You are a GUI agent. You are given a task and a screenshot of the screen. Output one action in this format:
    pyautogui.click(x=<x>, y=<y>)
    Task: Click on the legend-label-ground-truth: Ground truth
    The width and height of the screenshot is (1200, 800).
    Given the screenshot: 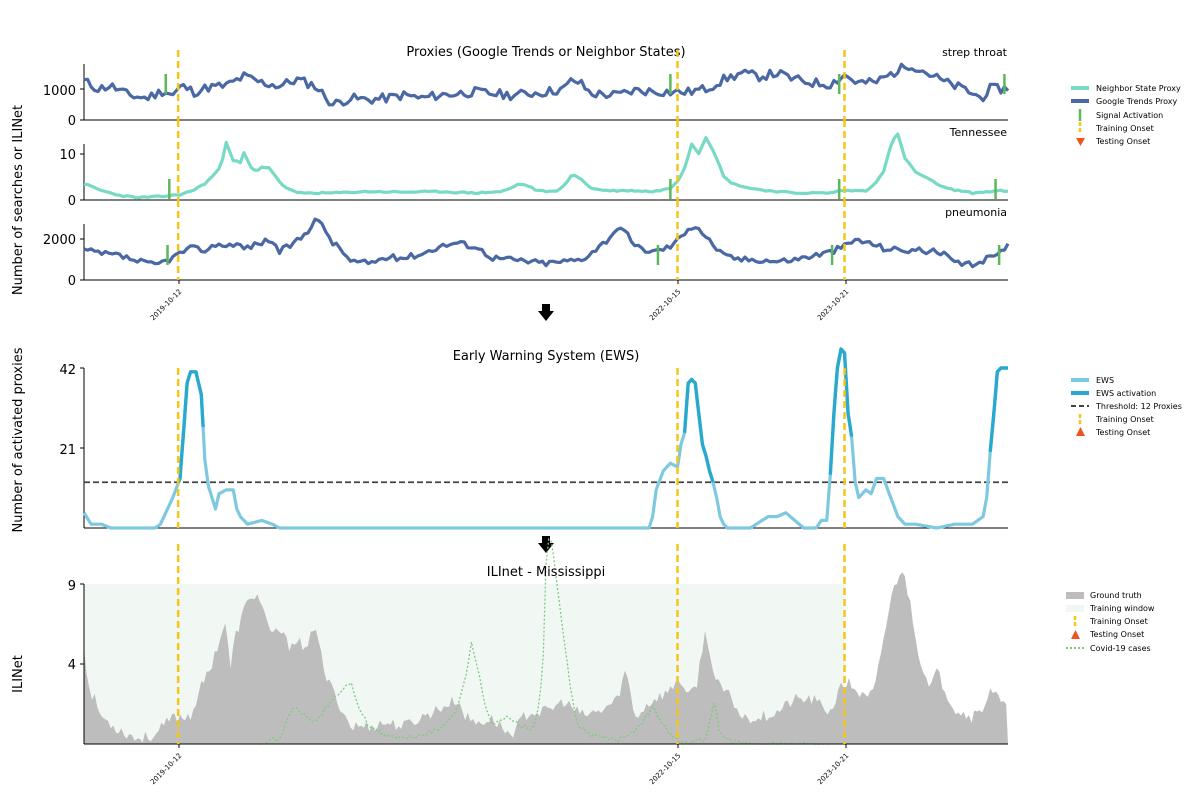 What is the action you would take?
    pyautogui.click(x=1116, y=595)
    